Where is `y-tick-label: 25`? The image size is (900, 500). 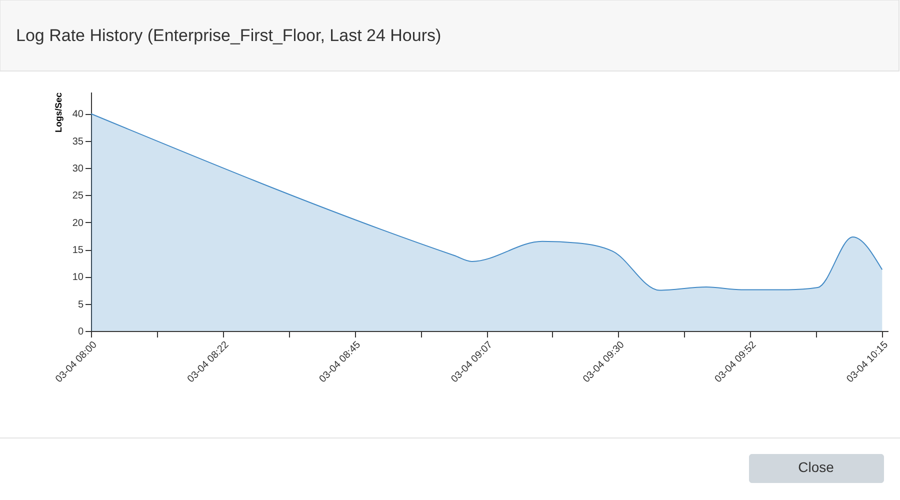
y-tick-label: 25 is located at coordinates (78, 196).